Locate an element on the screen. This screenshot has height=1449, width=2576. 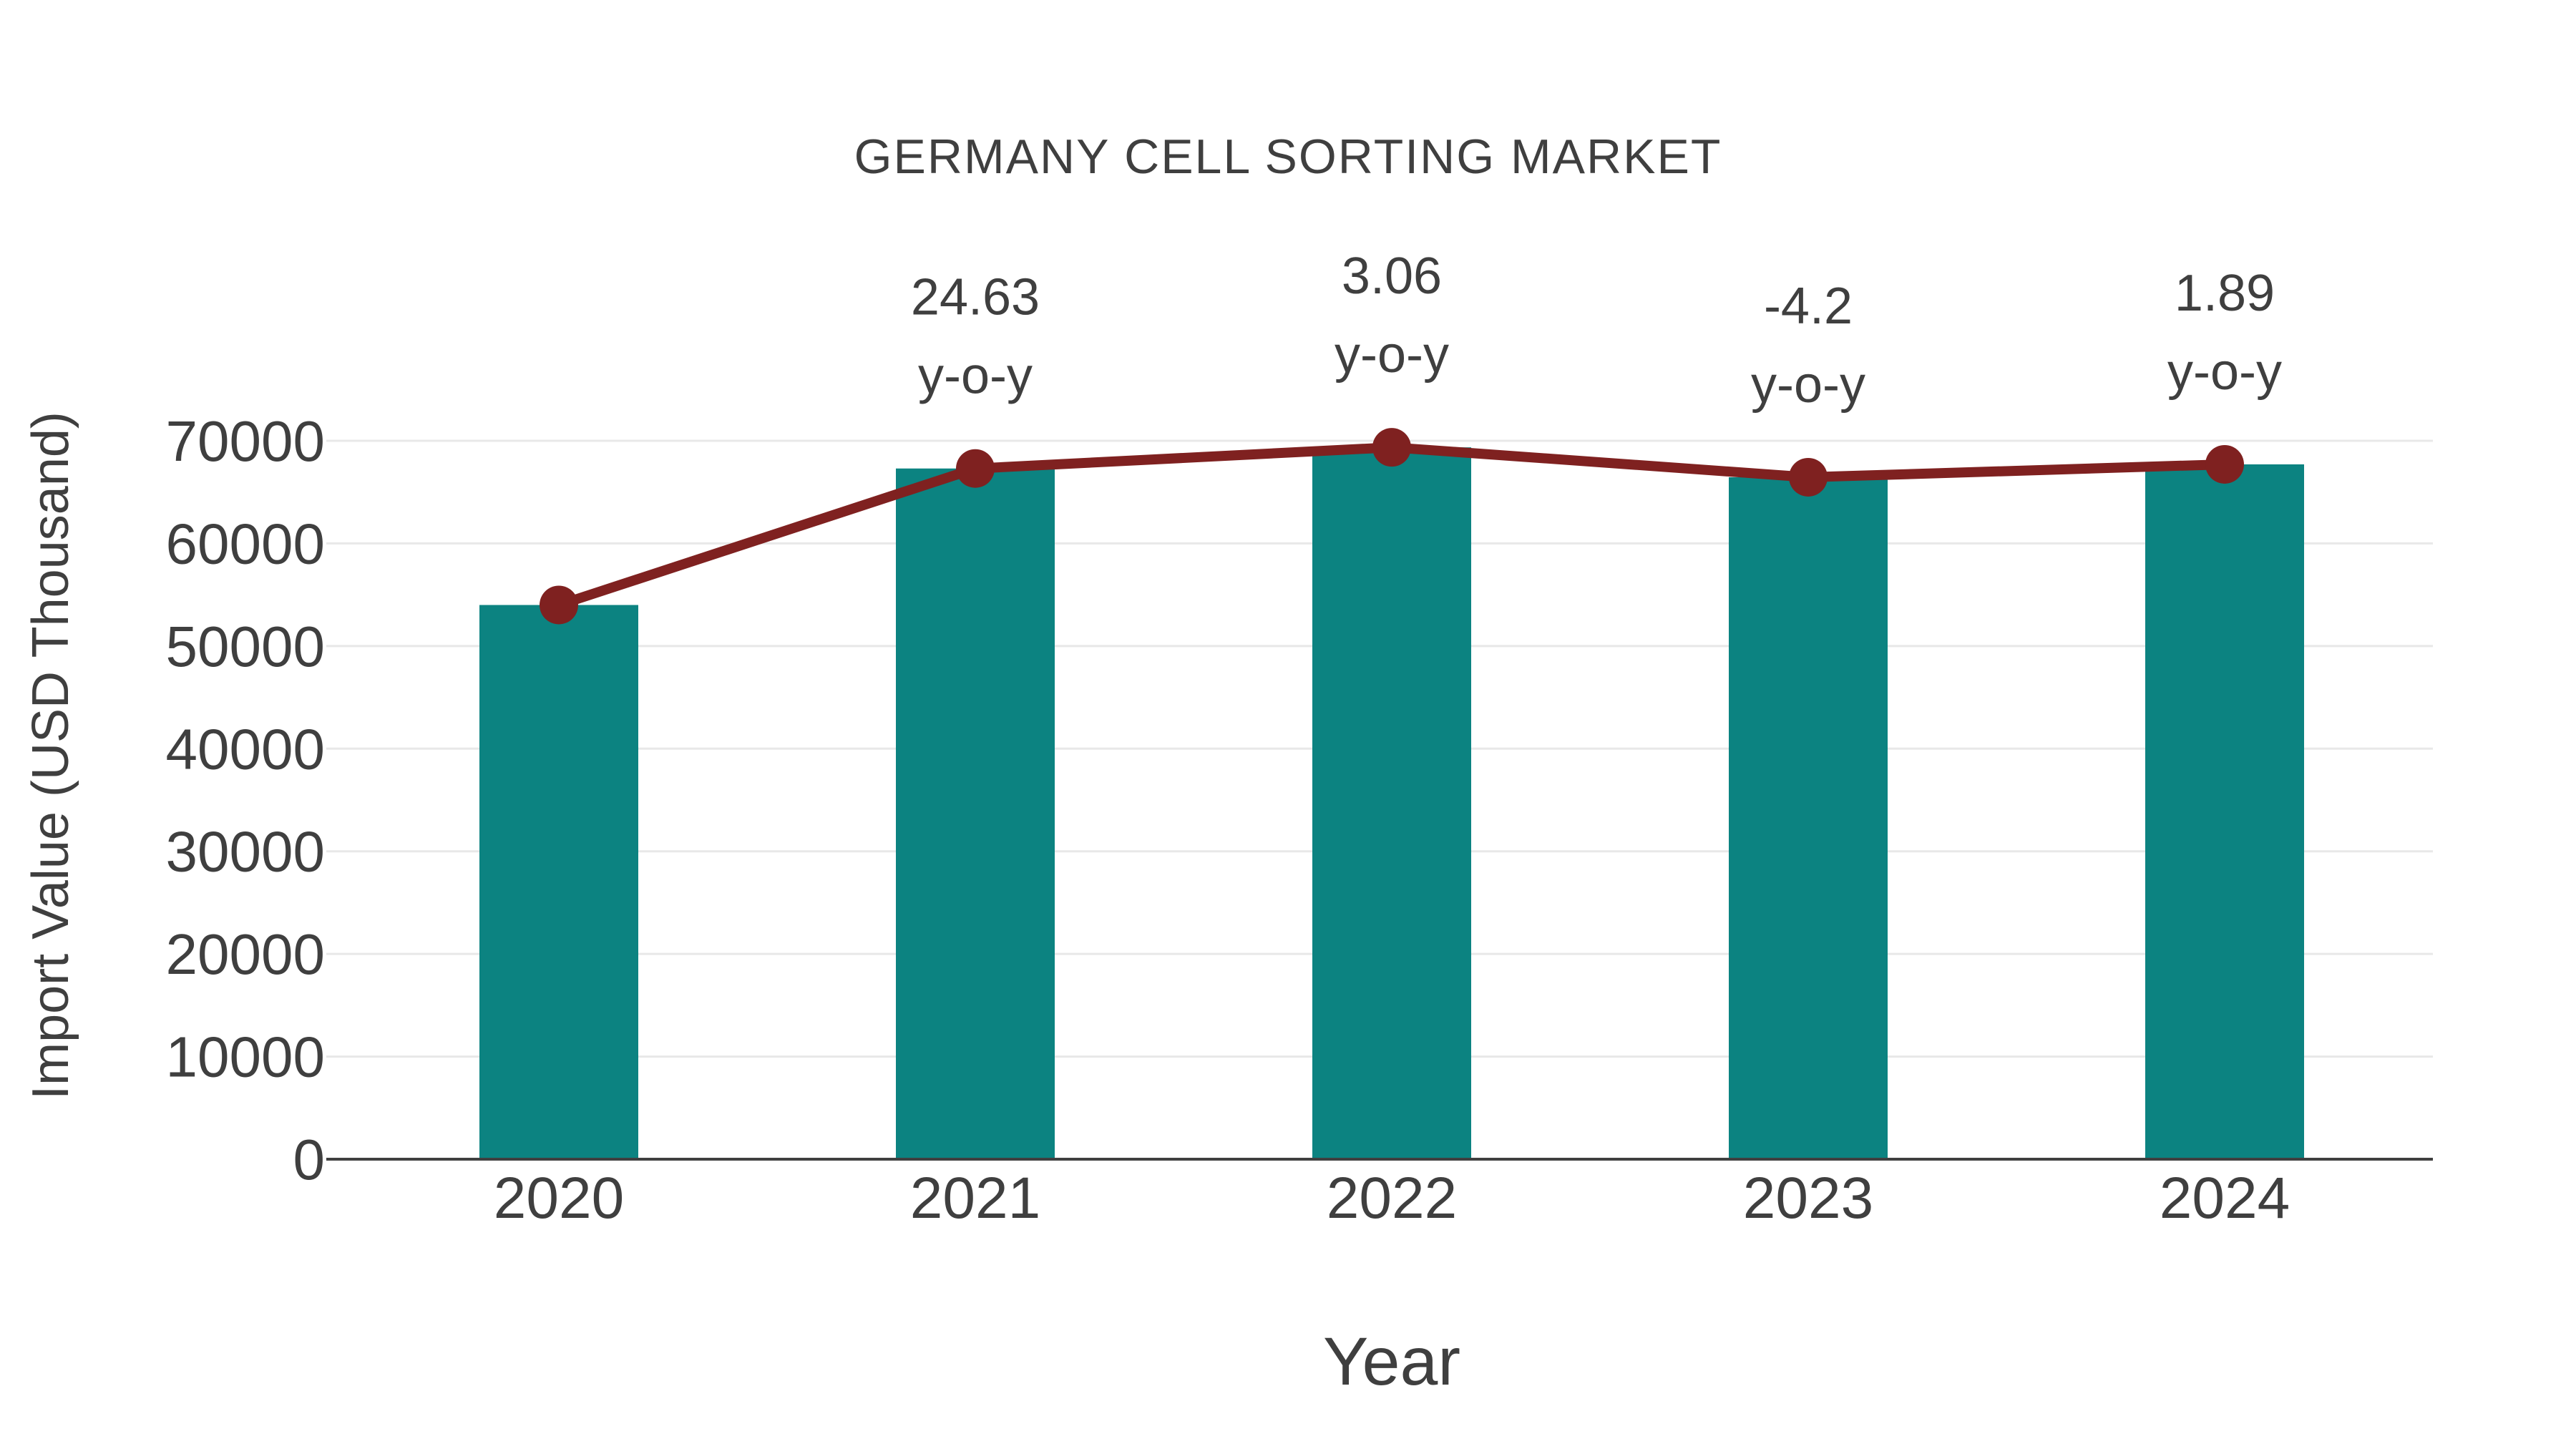
x-tick-label: 2021 is located at coordinates (975, 1198).